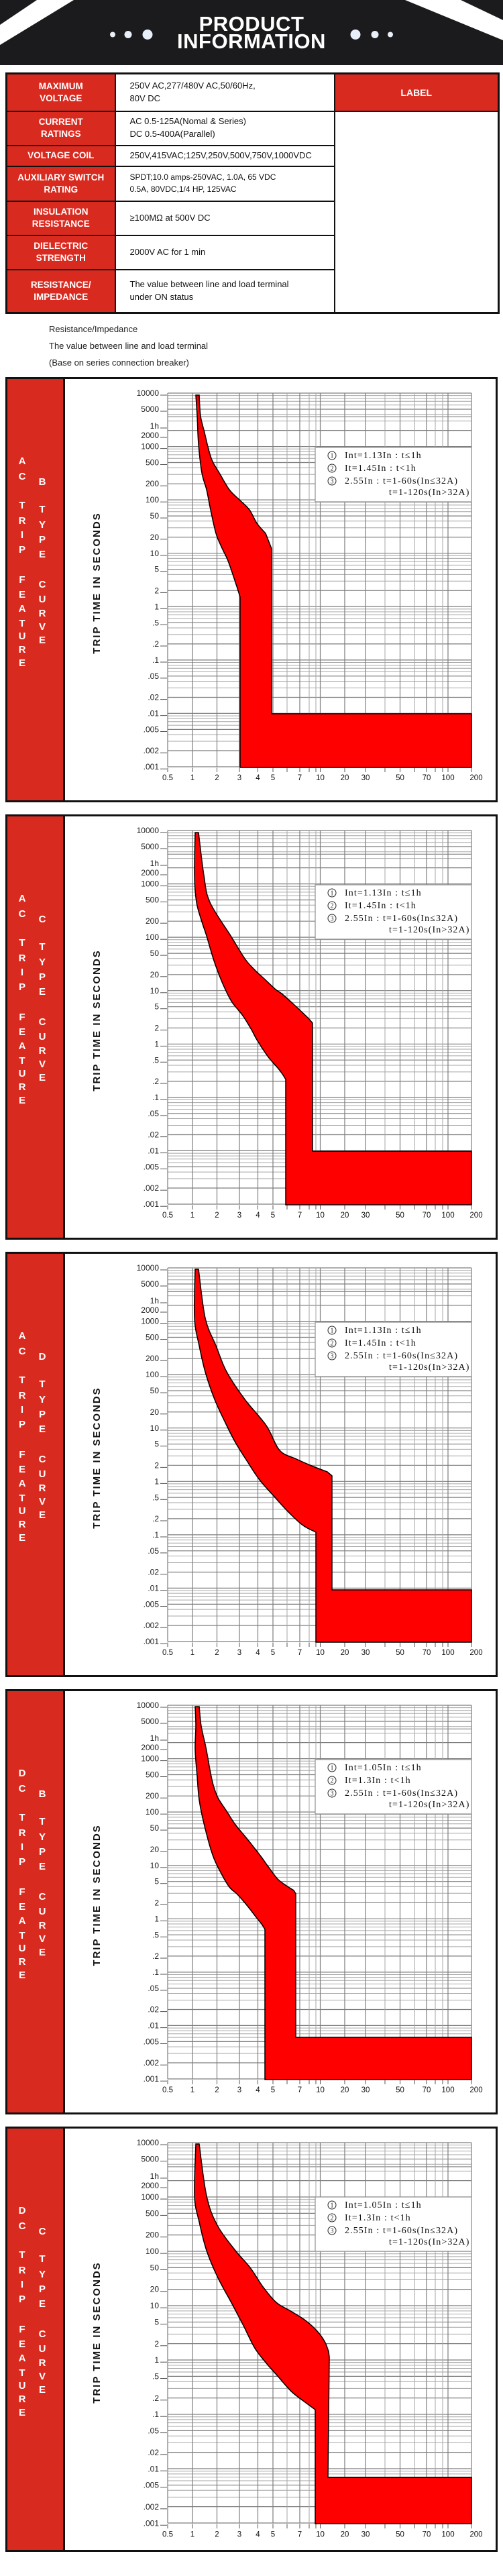  What do you see at coordinates (383, 2205) in the screenshot?
I see `svg-text: Int=1.05In : t≤1h` at bounding box center [383, 2205].